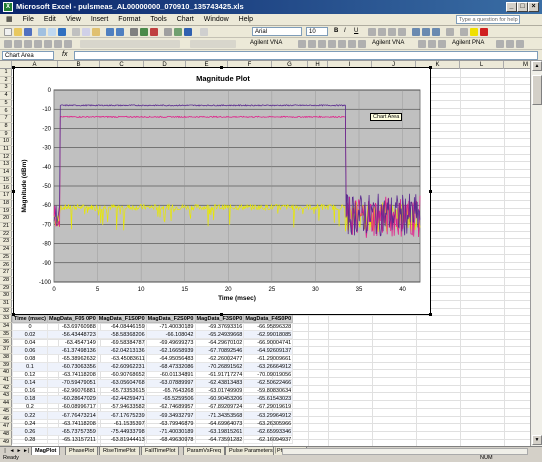  Describe the element at coordinates (8, 32) in the screenshot. I see `new-icon` at that location.